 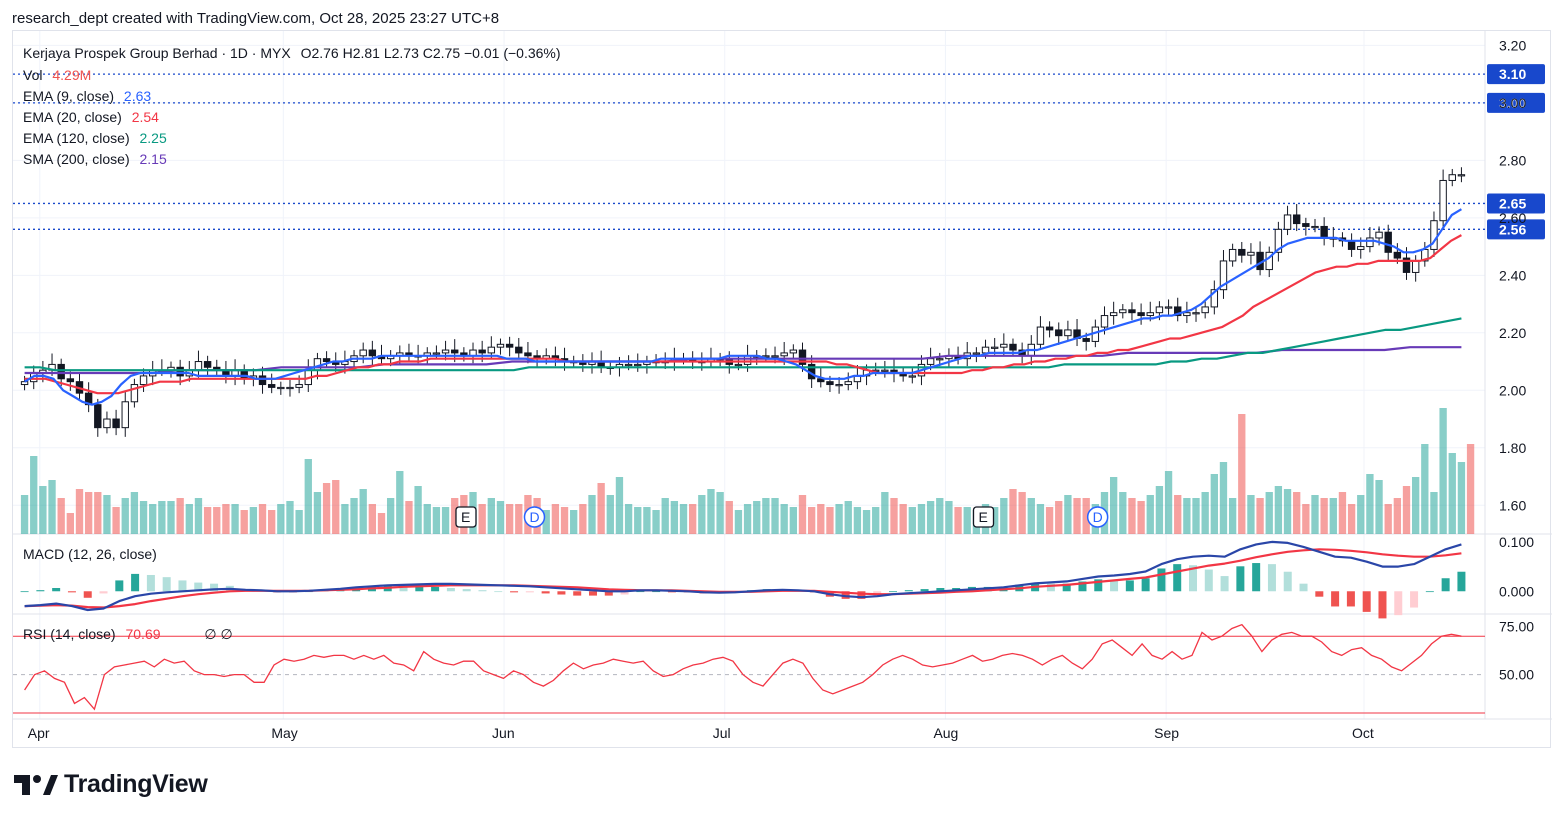 I want to click on month-label: May, so click(x=284, y=733).